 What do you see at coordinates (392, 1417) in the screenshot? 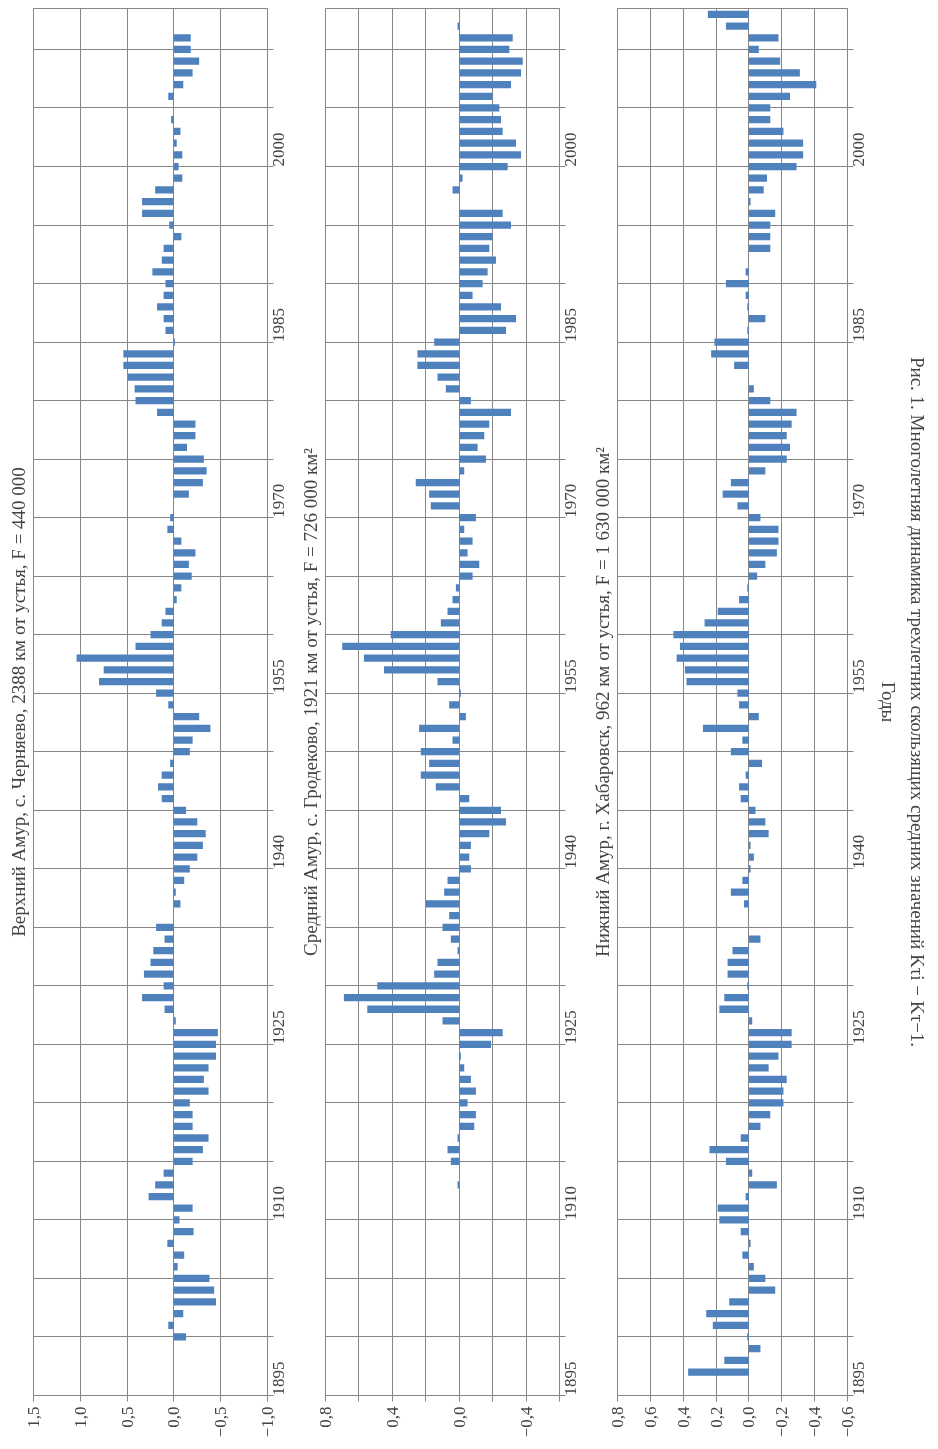
I see `x-tick-label: 0,4` at bounding box center [392, 1417].